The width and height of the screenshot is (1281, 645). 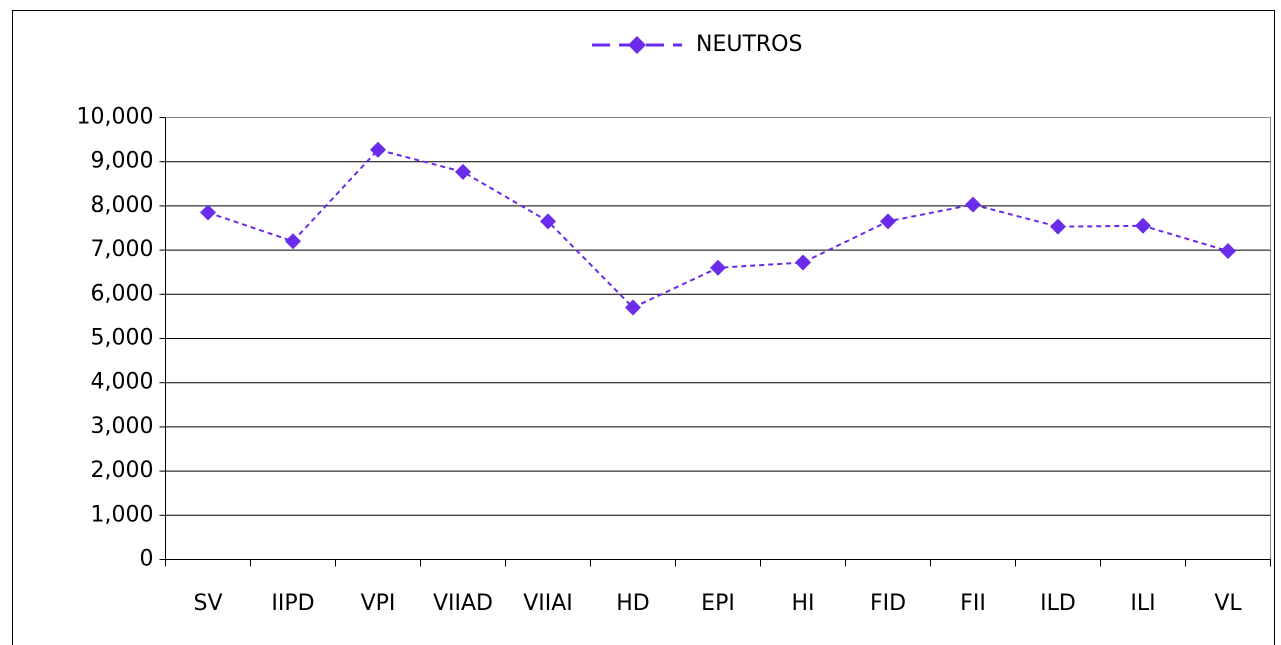 What do you see at coordinates (1228, 603) in the screenshot?
I see `x-tick-label: VL` at bounding box center [1228, 603].